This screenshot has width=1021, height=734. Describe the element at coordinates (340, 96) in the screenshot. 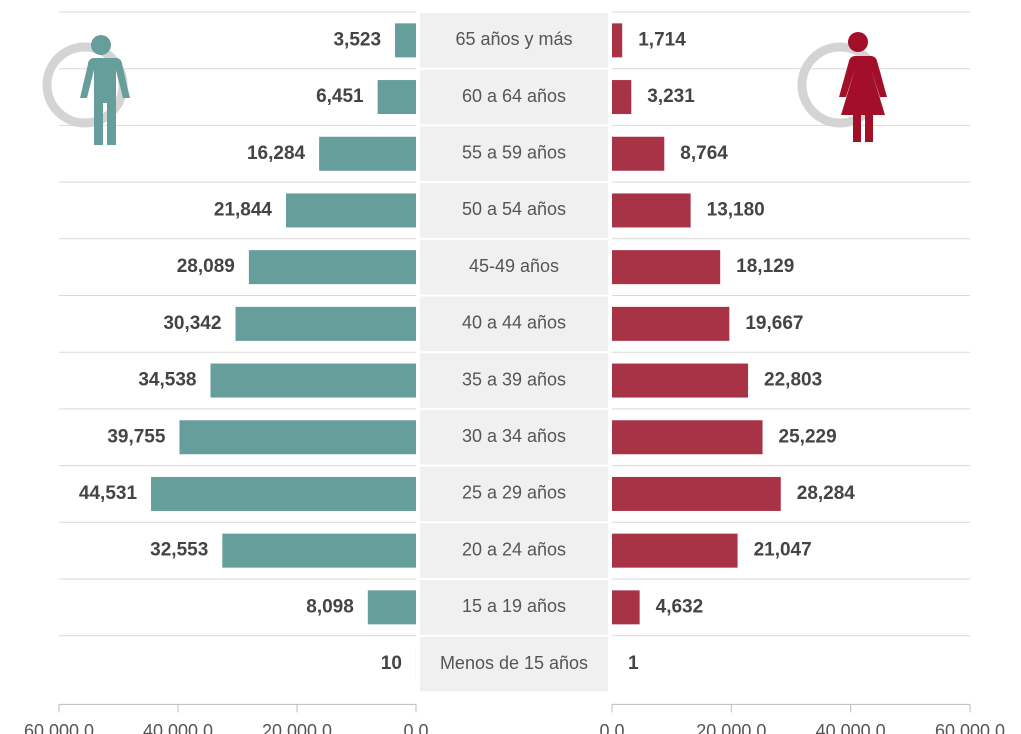

I see `data-label: 6,451` at that location.